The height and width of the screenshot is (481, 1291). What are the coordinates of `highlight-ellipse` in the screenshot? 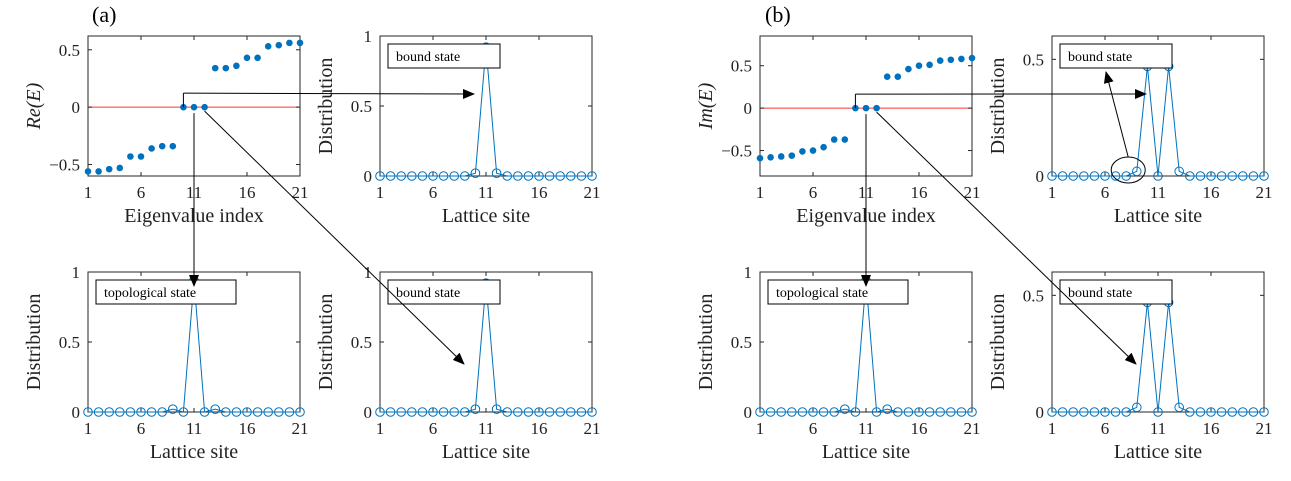 It's located at (1128, 170).